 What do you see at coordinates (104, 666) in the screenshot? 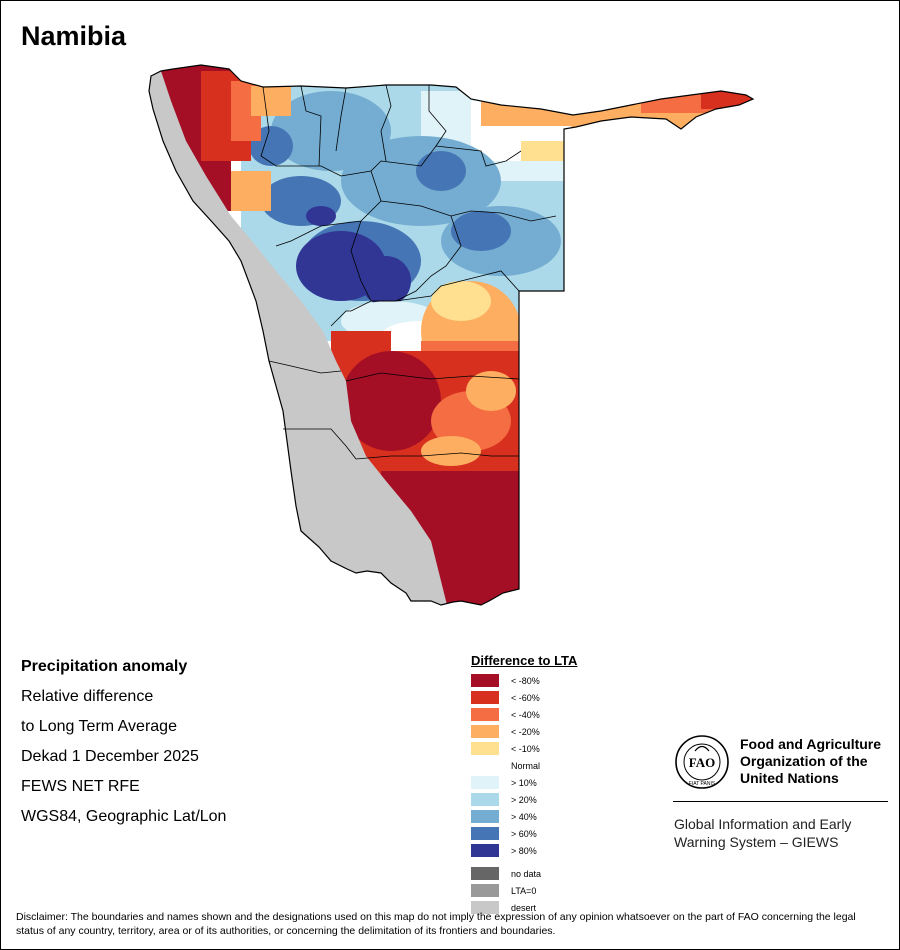
I see `info-line-1: Precipitation anomaly` at bounding box center [104, 666].